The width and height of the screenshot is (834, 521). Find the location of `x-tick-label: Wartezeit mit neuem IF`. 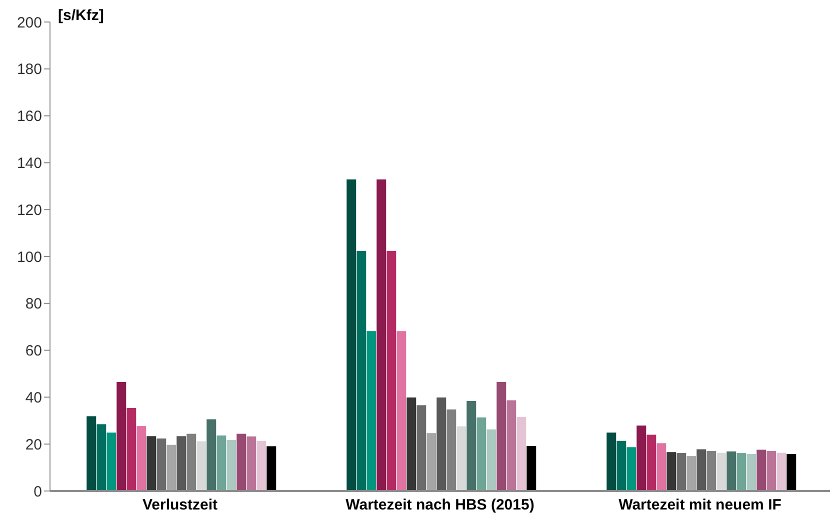

x-tick-label: Wartezeit mit neuem IF is located at coordinates (700, 505).